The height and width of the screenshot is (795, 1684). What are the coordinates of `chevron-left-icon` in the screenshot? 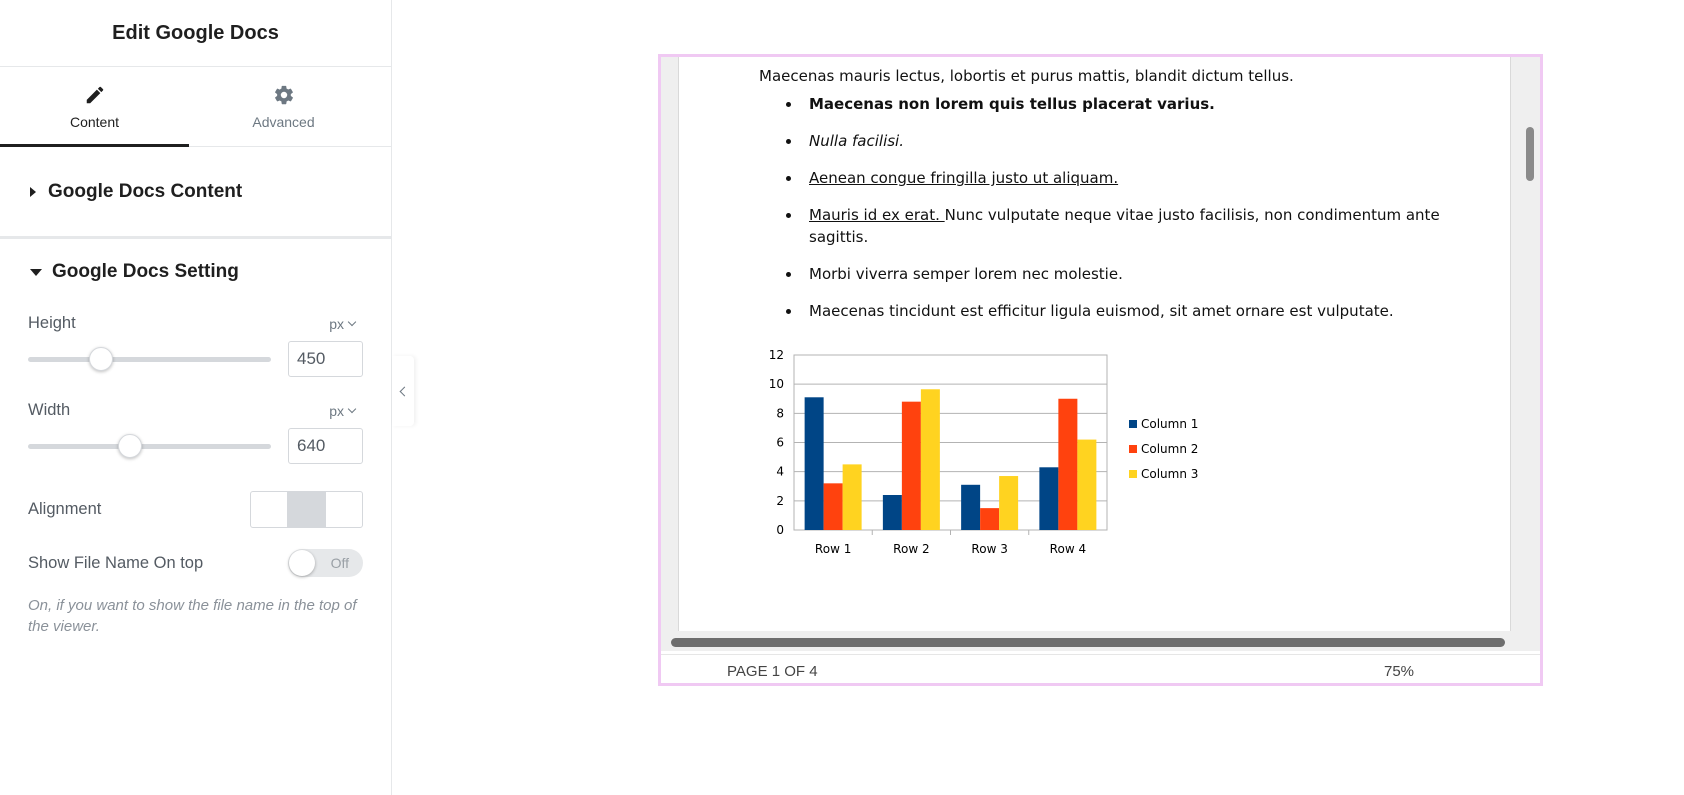 It's located at (404, 391).